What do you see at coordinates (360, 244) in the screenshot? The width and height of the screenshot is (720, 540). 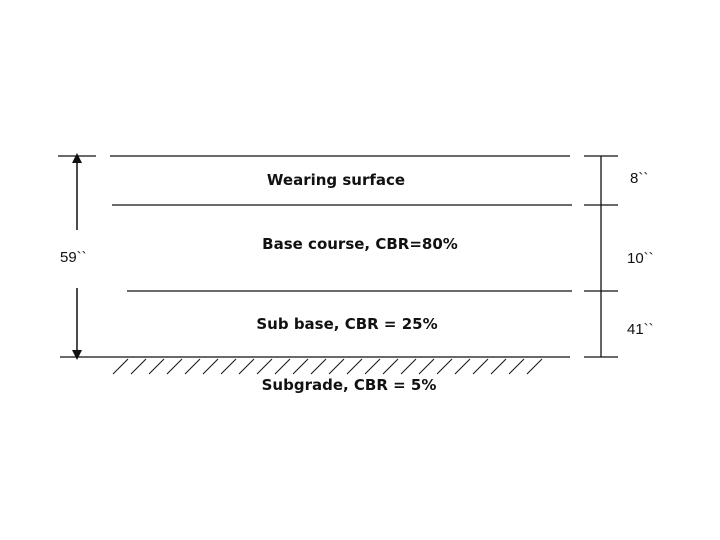 I see `base-course-label: Base course, CBR=80%` at bounding box center [360, 244].